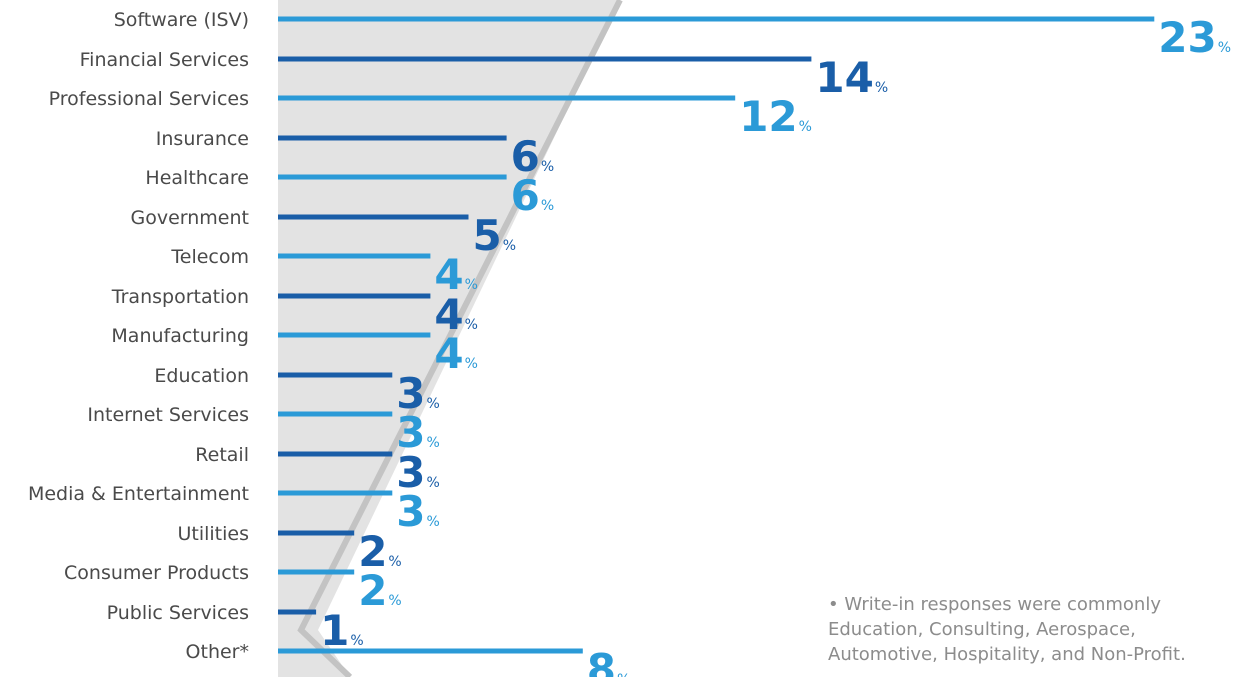 The width and height of the screenshot is (1256, 677). What do you see at coordinates (410, 472) in the screenshot?
I see `value-label-retail: 3` at bounding box center [410, 472].